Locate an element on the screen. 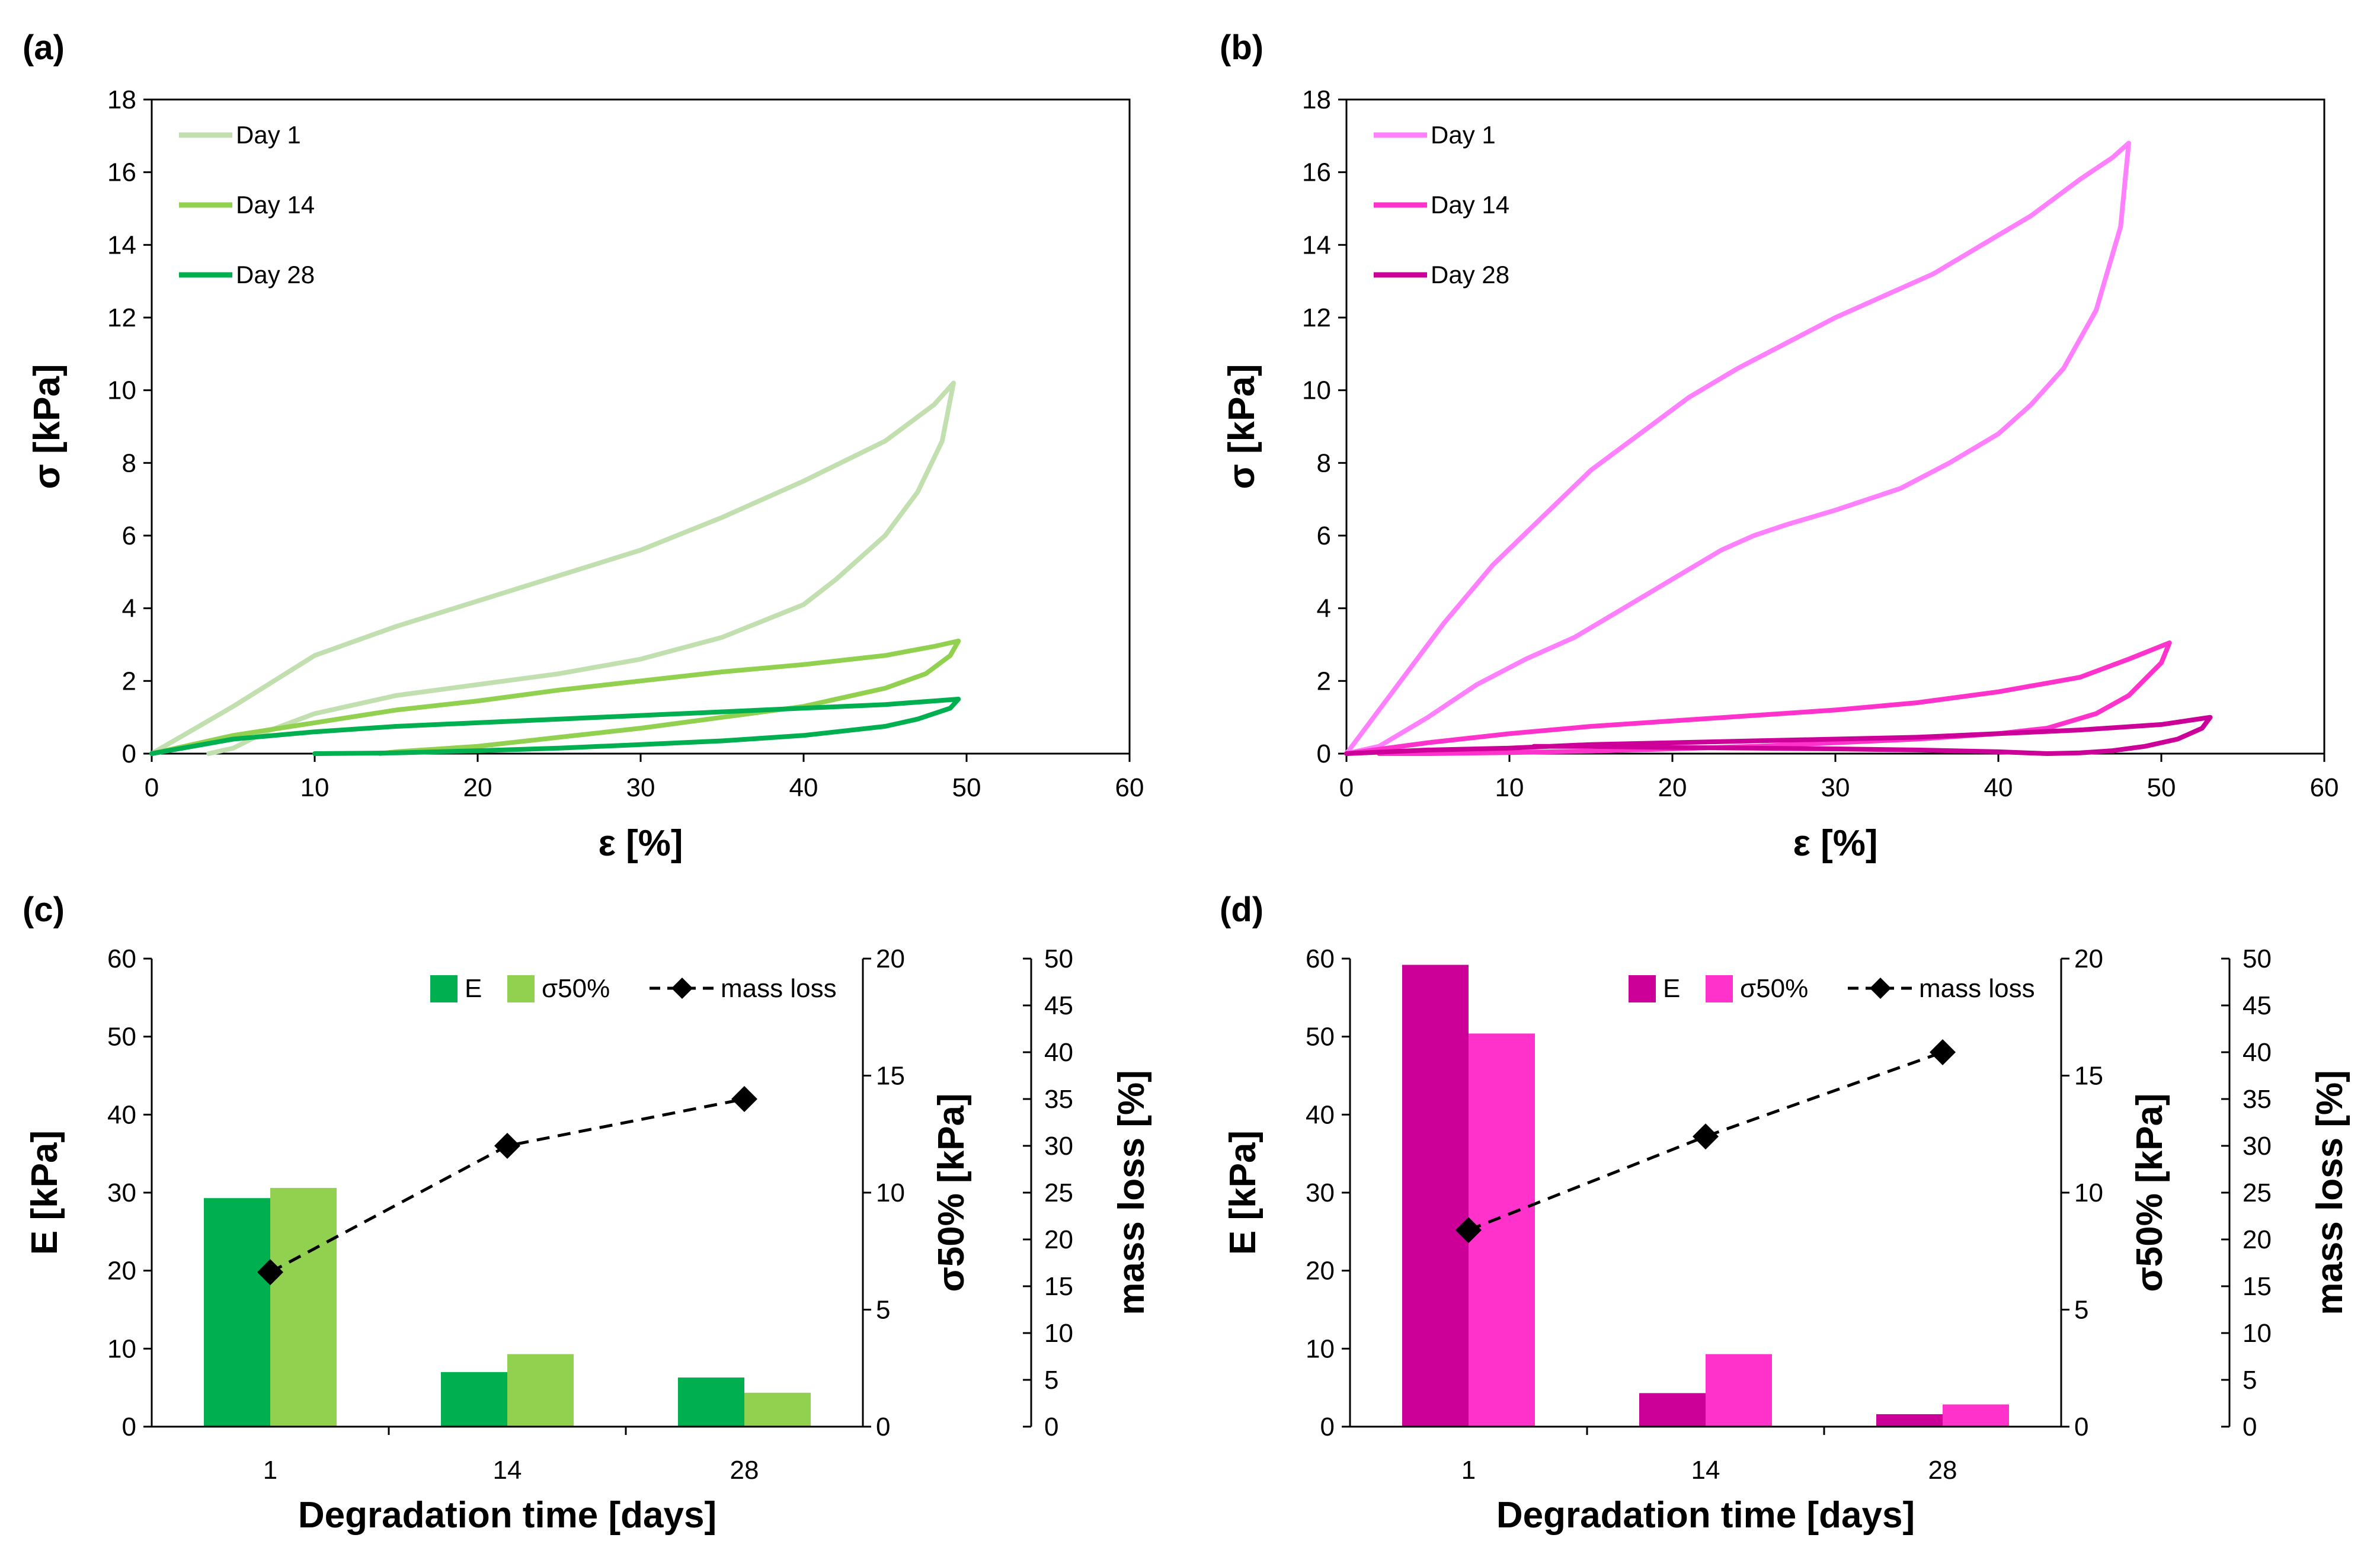 Image resolution: width=2380 pixels, height=1557 pixels. x-tick-label: 60 is located at coordinates (2324, 788).